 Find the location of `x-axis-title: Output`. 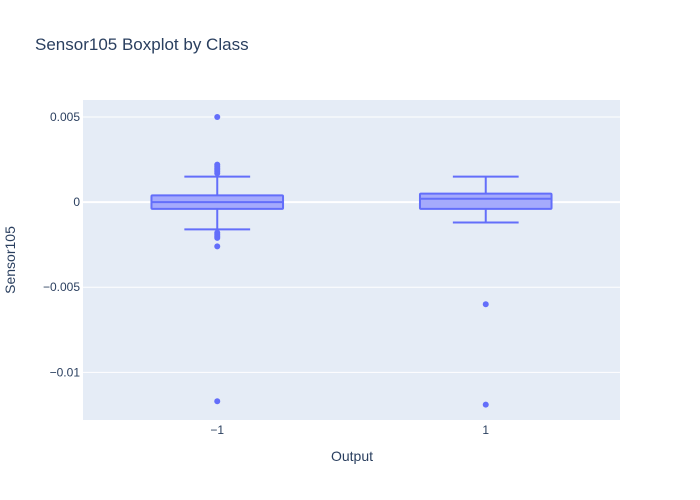

x-axis-title: Output is located at coordinates (352, 456).